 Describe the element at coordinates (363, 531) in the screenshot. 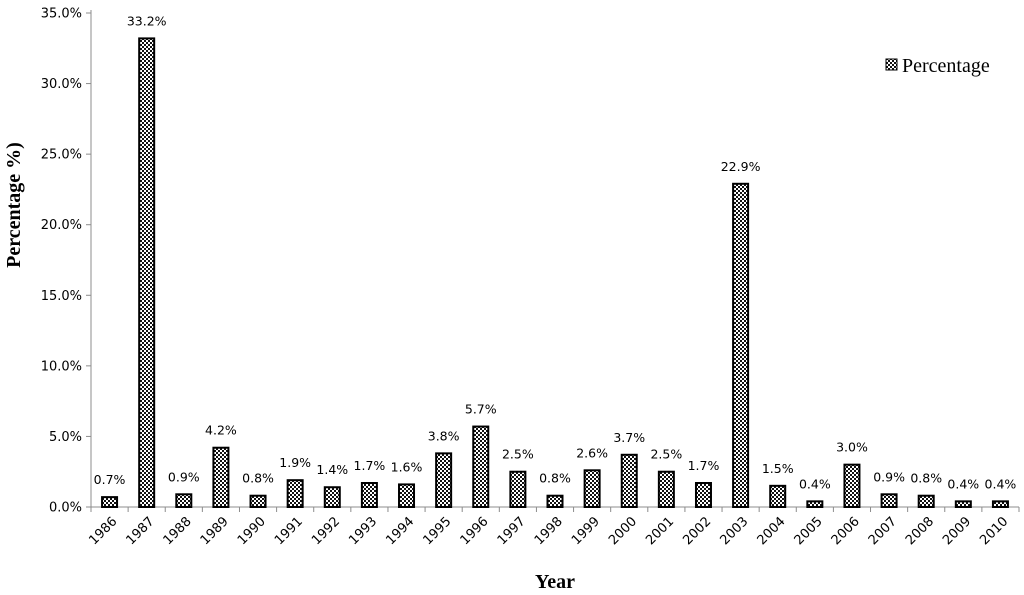

I see `x-tick-label: 1993` at that location.